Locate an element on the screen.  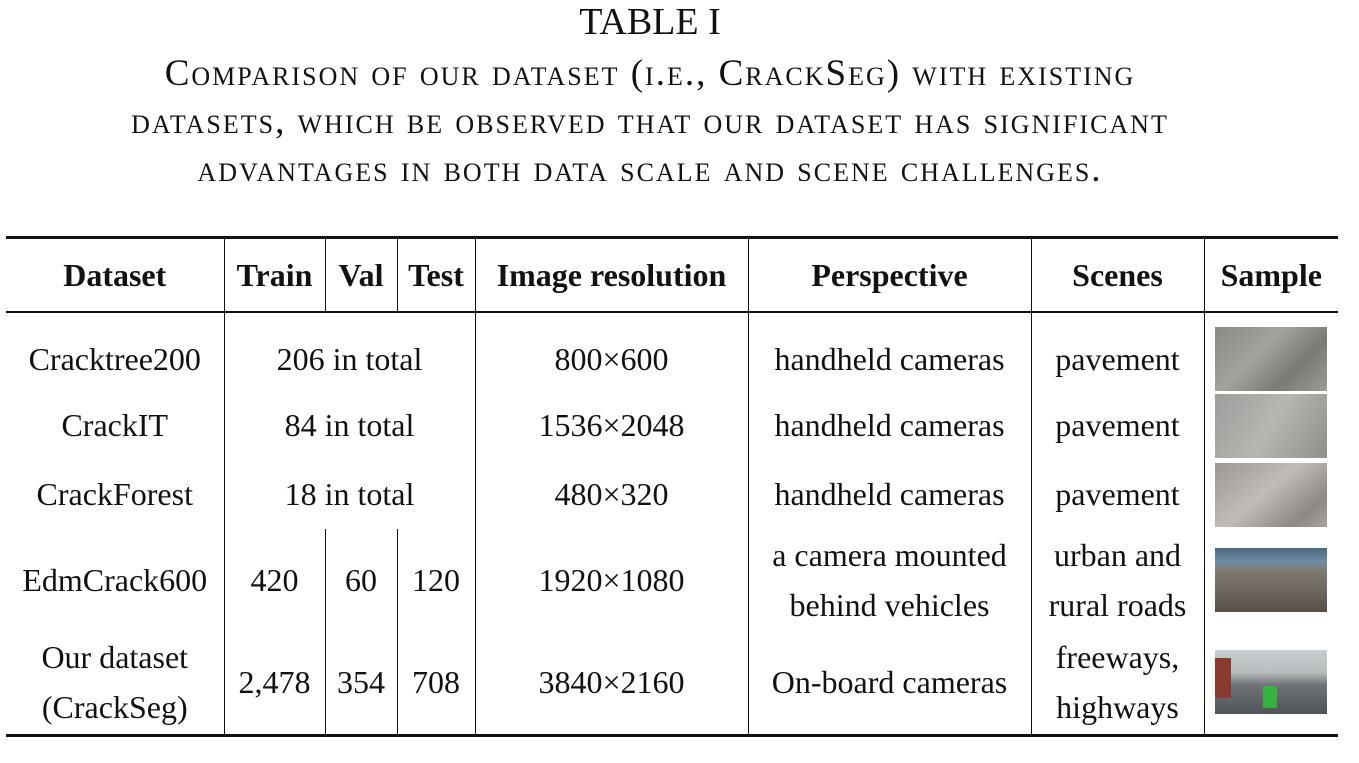
dataset-line: Our dataset is located at coordinates (115, 657).